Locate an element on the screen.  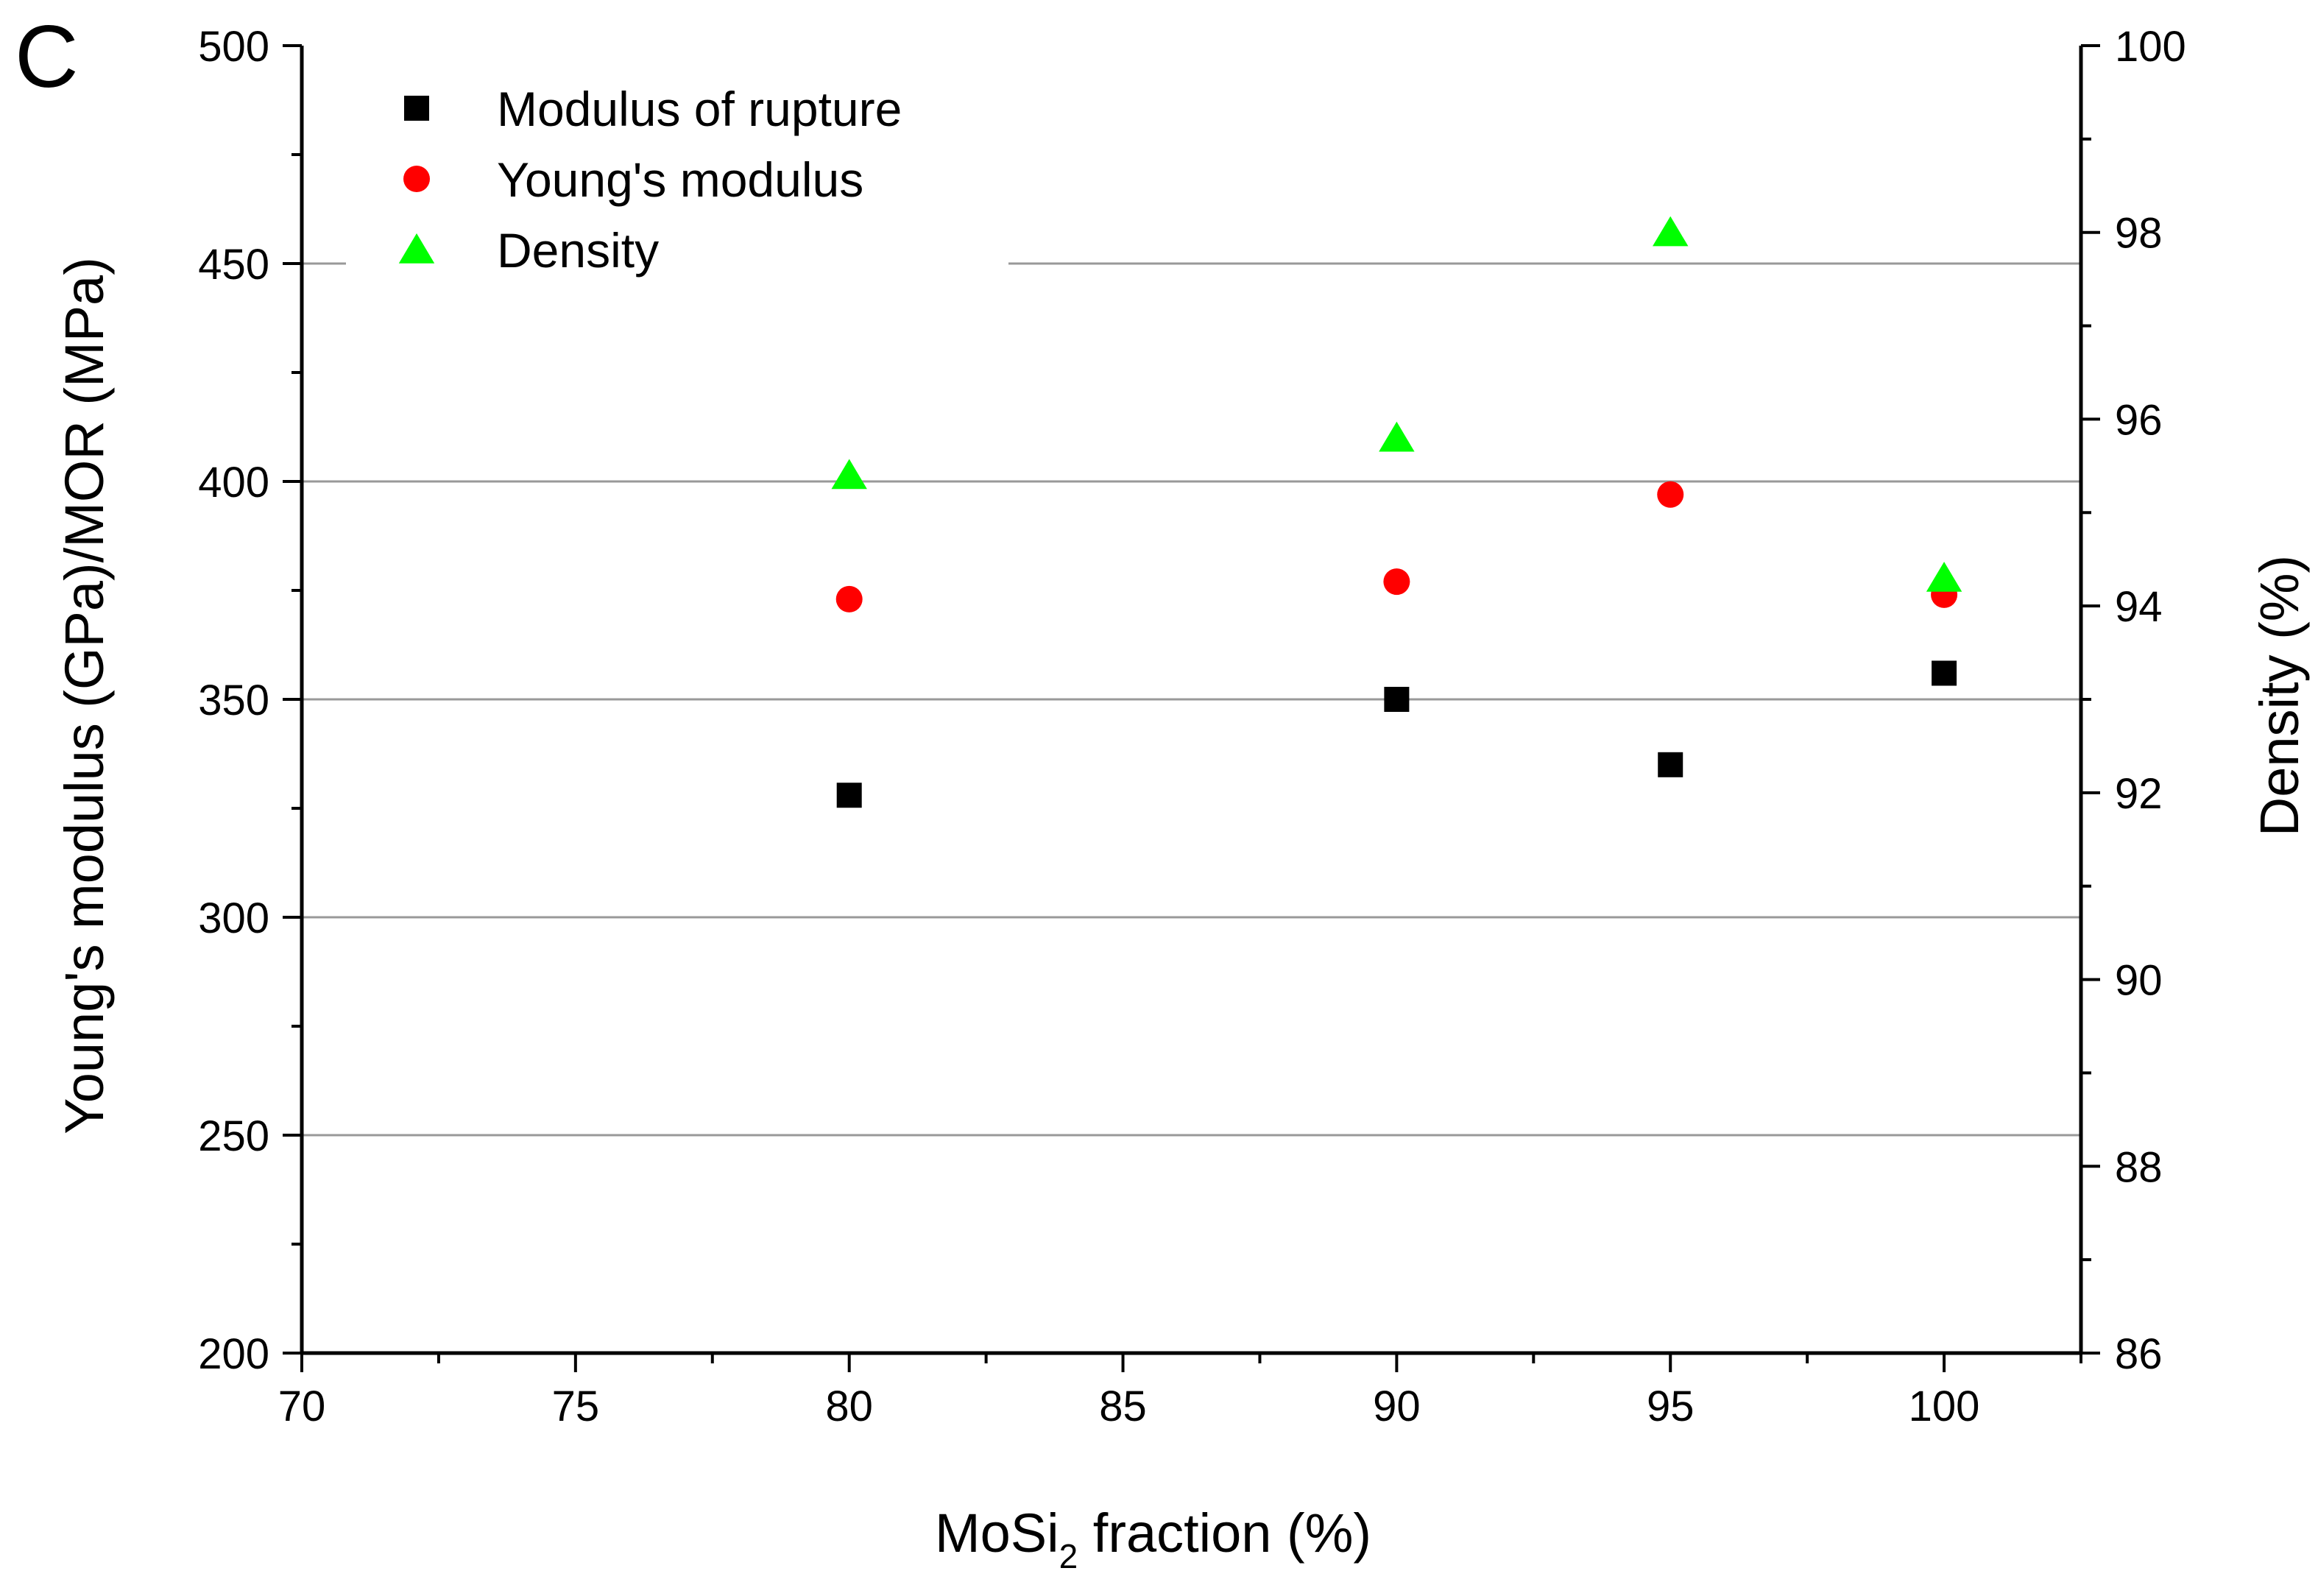
y2-tick-label: 100 is located at coordinates (2150, 47).